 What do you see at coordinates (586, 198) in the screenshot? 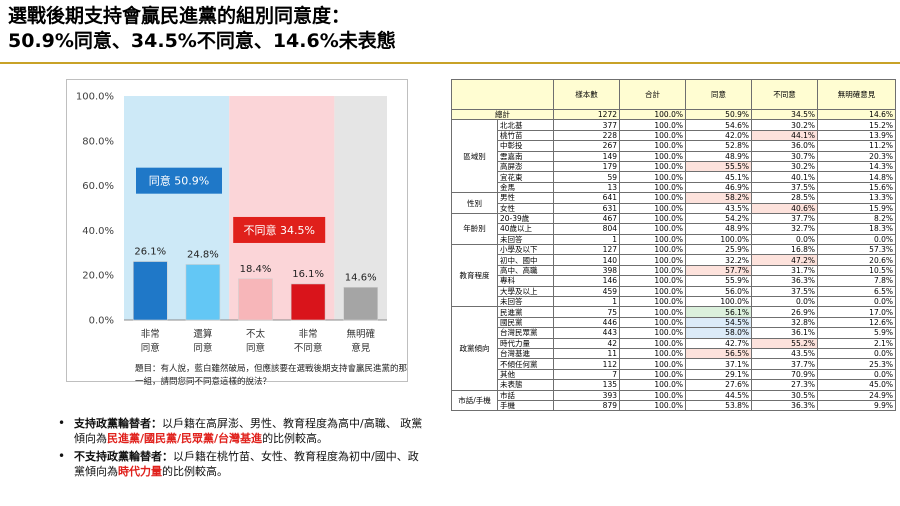
I see `table-cell: 641` at bounding box center [586, 198].